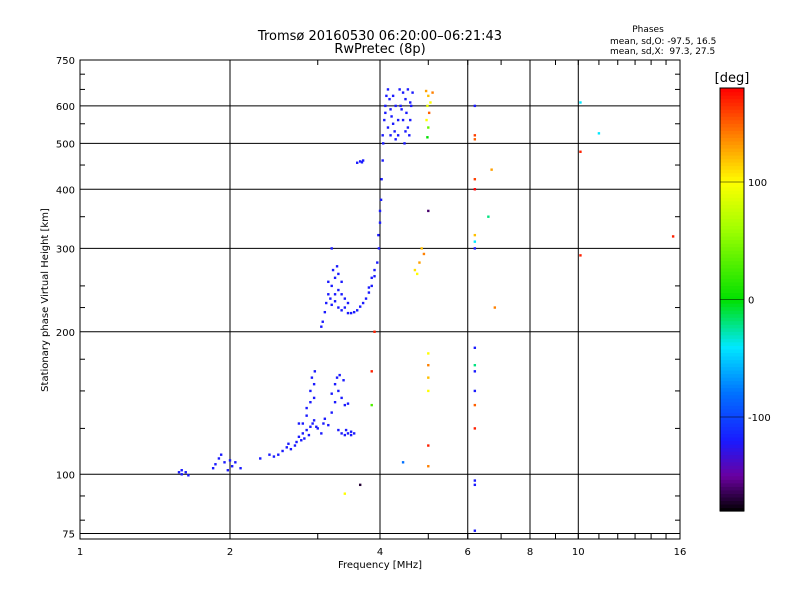  Describe the element at coordinates (578, 552) in the screenshot. I see `x-tick-label: 10` at that location.